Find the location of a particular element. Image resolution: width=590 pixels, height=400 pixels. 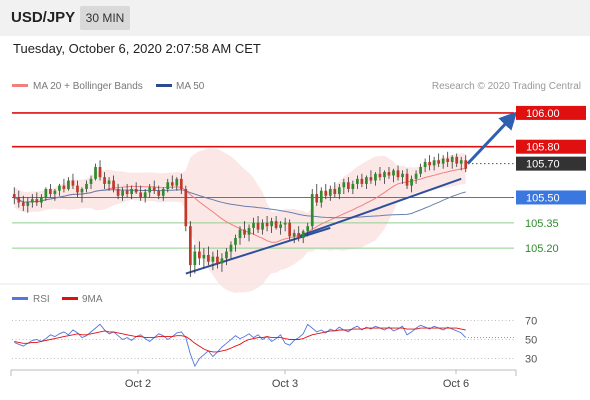

timeframe-button: 30 MIN is located at coordinates (105, 18).